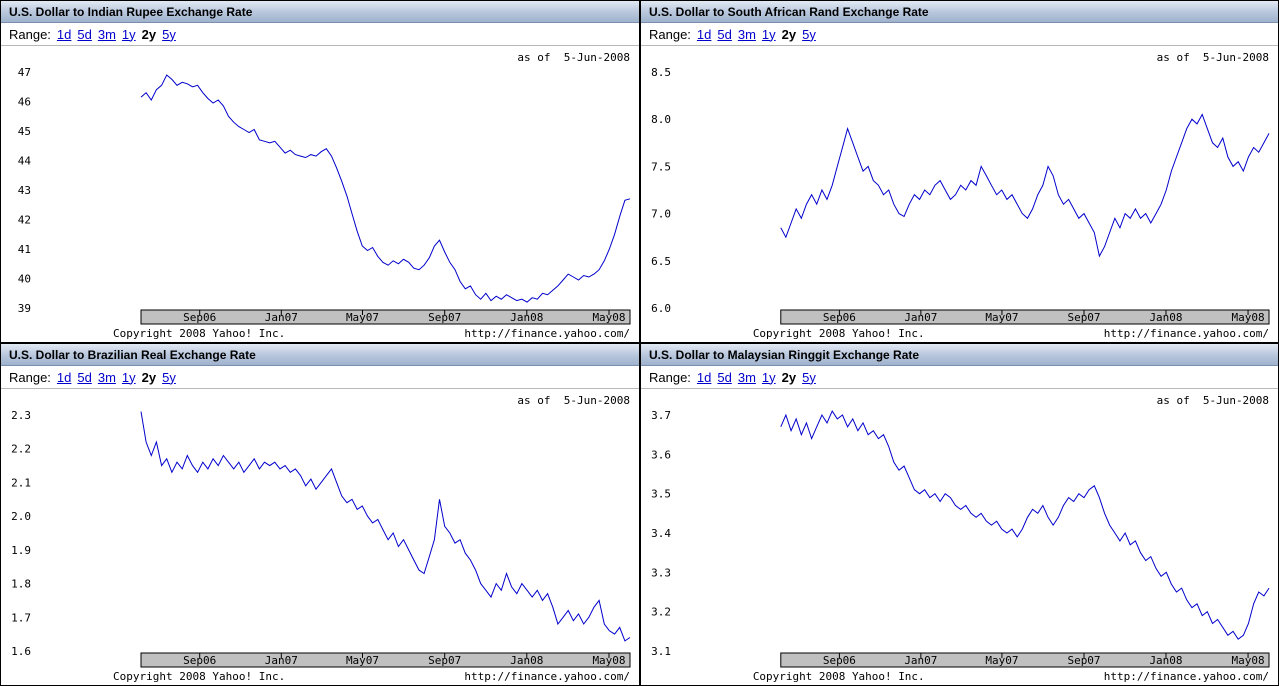 The height and width of the screenshot is (686, 1279). Describe the element at coordinates (21, 482) in the screenshot. I see `y-axis-label: 2.1` at that location.